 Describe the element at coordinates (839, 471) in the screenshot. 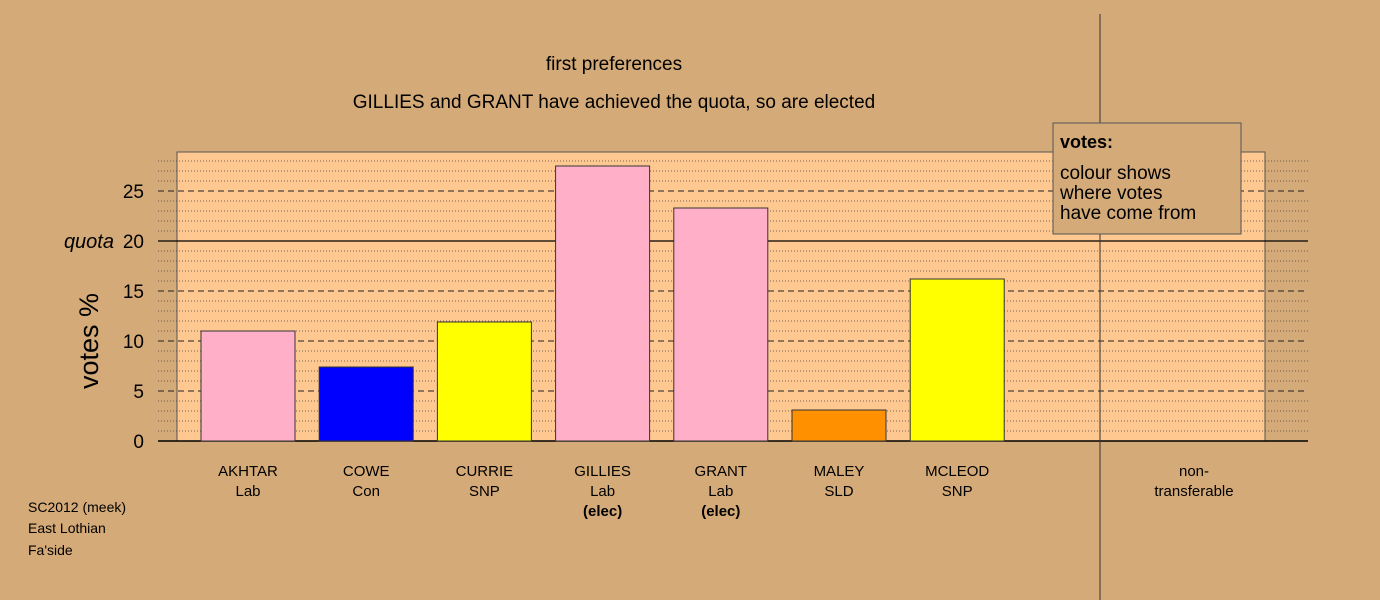

I see `x-tick-label: MALEY` at that location.